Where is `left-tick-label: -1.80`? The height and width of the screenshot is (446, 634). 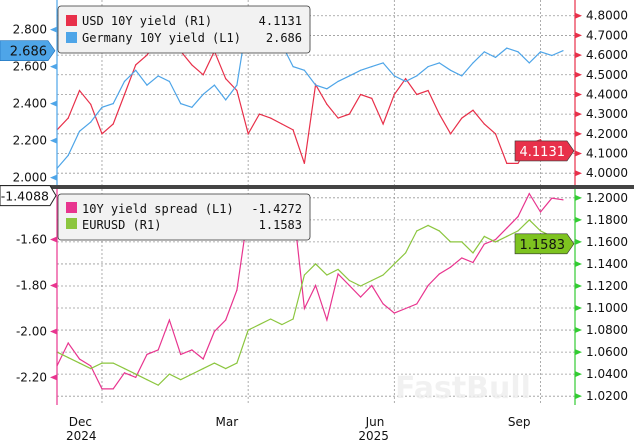
left-tick-label: -1.80 is located at coordinates (31, 286).